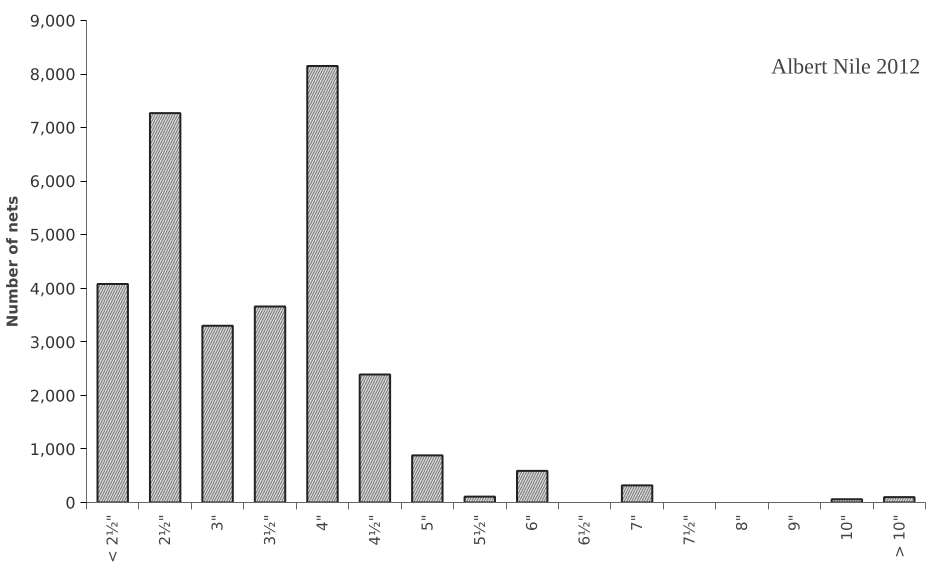 This screenshot has height=573, width=949. I want to click on y-tick-label: 6,000, so click(53, 182).